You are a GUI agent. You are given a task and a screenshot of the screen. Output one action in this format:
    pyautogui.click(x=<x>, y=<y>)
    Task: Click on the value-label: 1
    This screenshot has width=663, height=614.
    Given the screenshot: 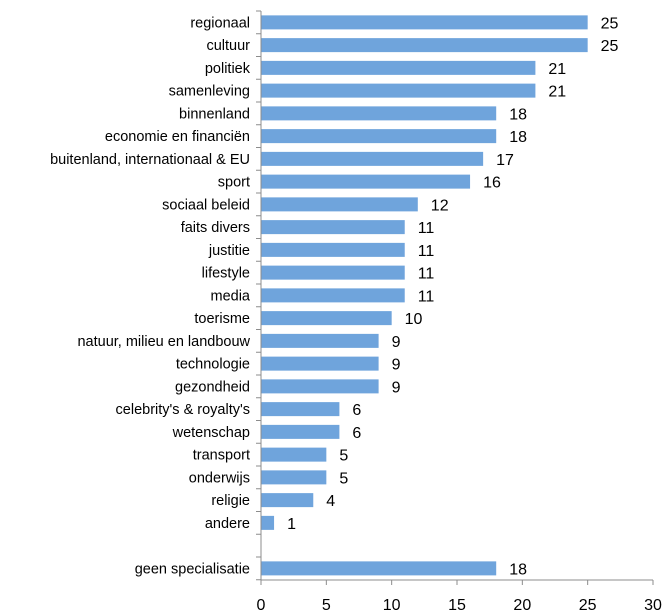 What is the action you would take?
    pyautogui.click(x=291, y=524)
    